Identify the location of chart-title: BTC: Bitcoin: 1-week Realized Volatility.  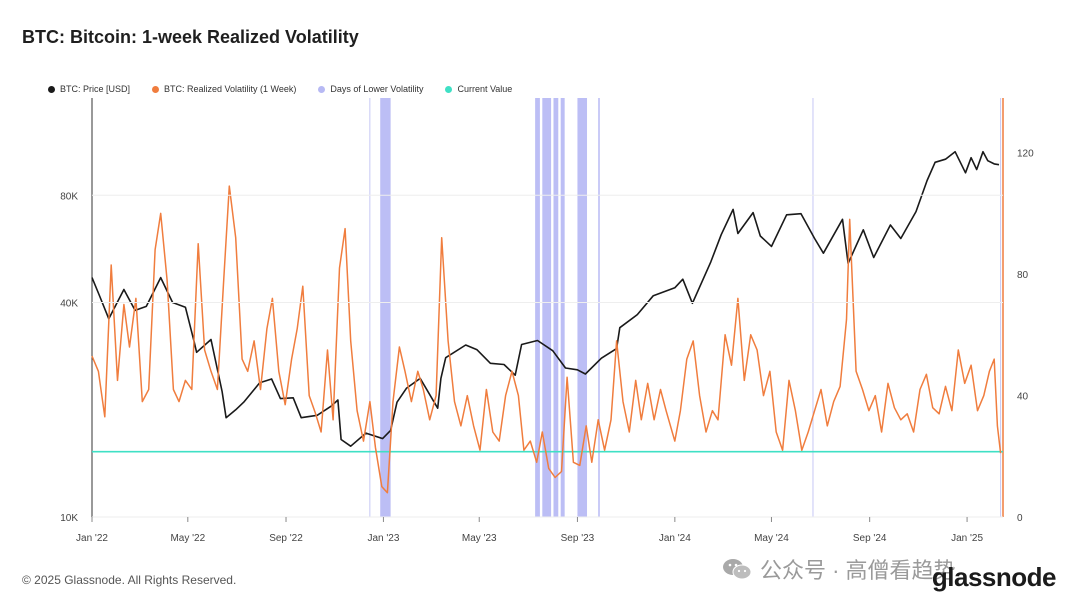
(190, 37).